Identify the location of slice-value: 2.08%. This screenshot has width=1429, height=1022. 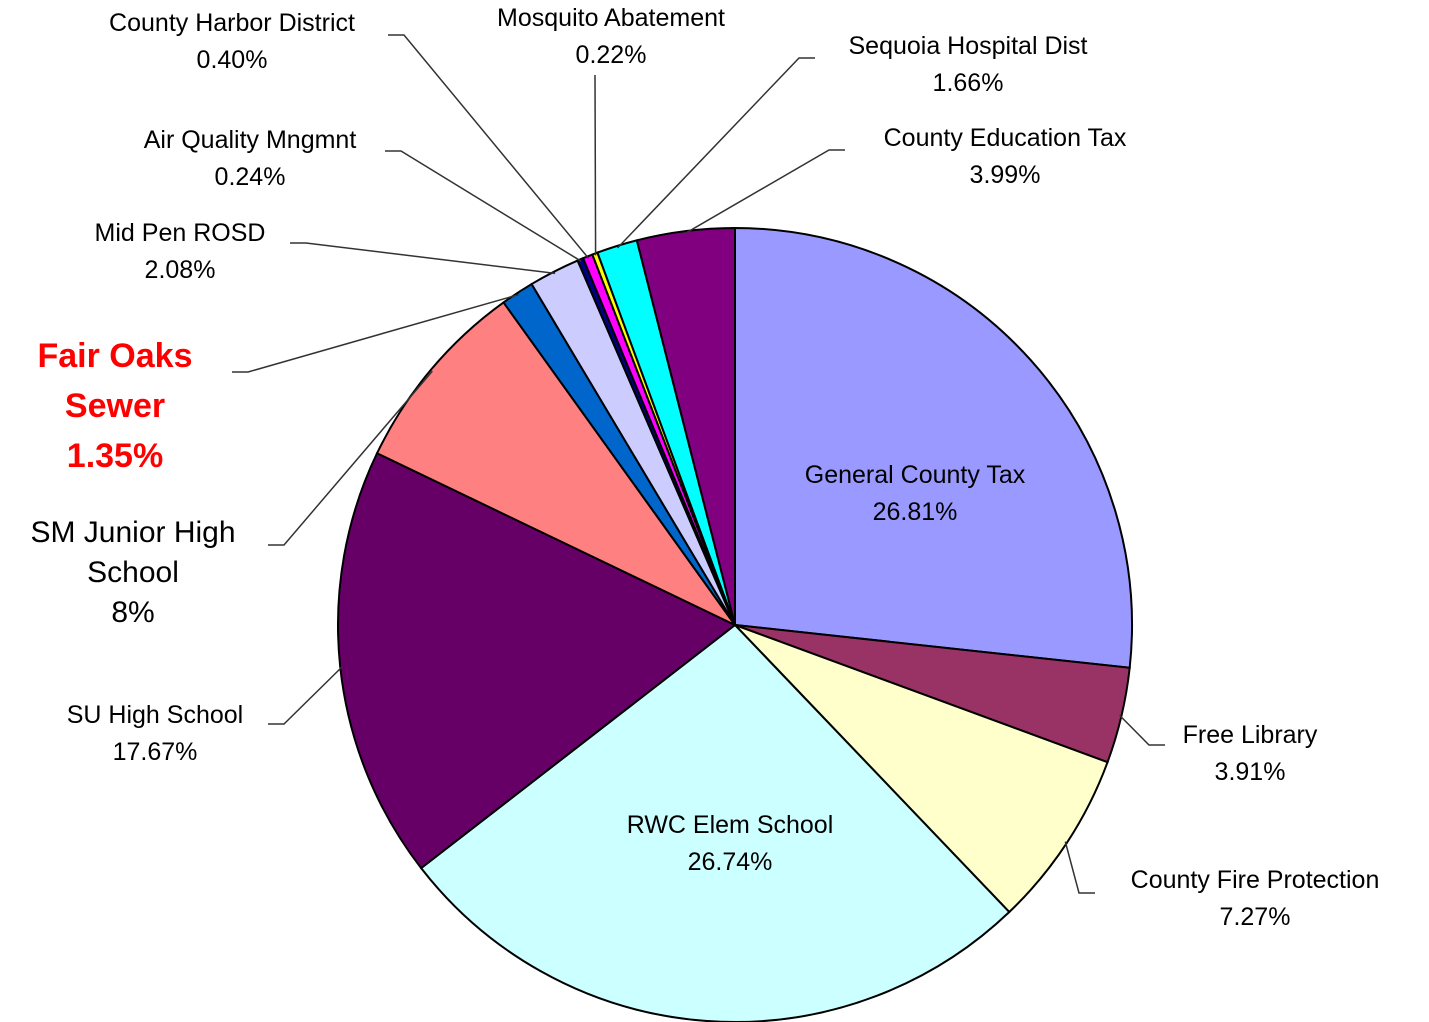
(180, 269).